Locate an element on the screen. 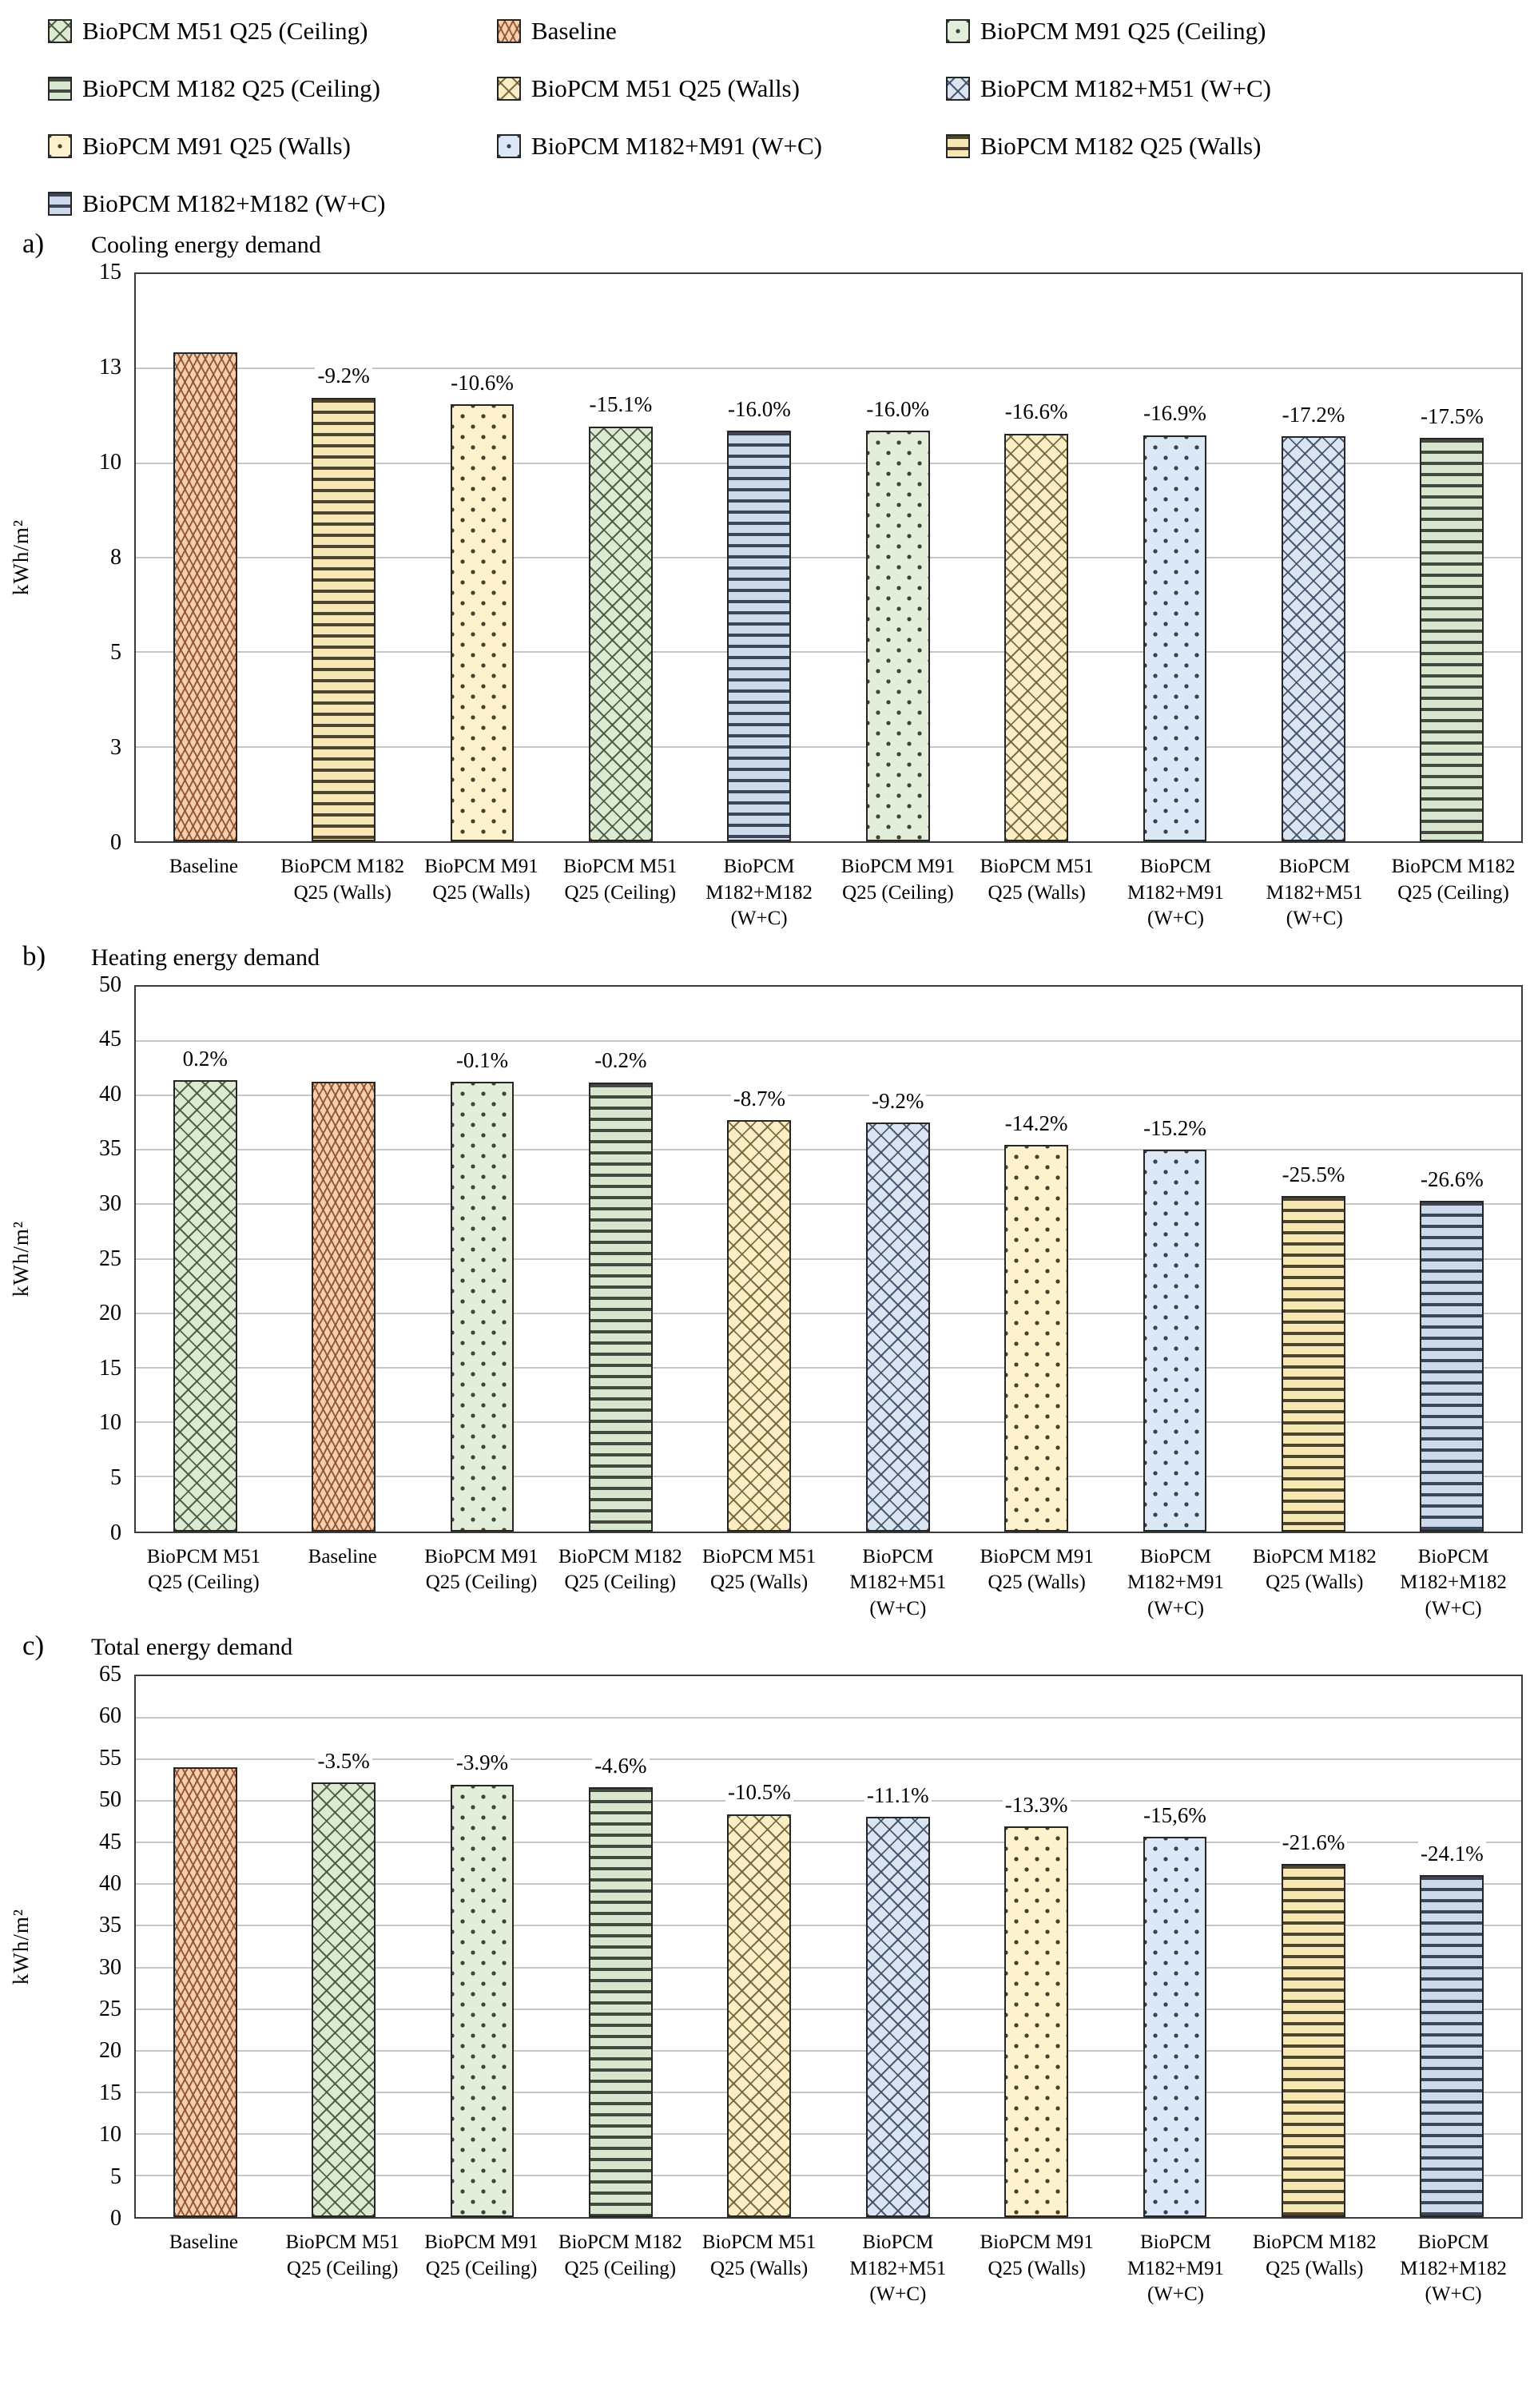  legend-item: BioPCM M182+M91 (W+C) is located at coordinates (721, 145).